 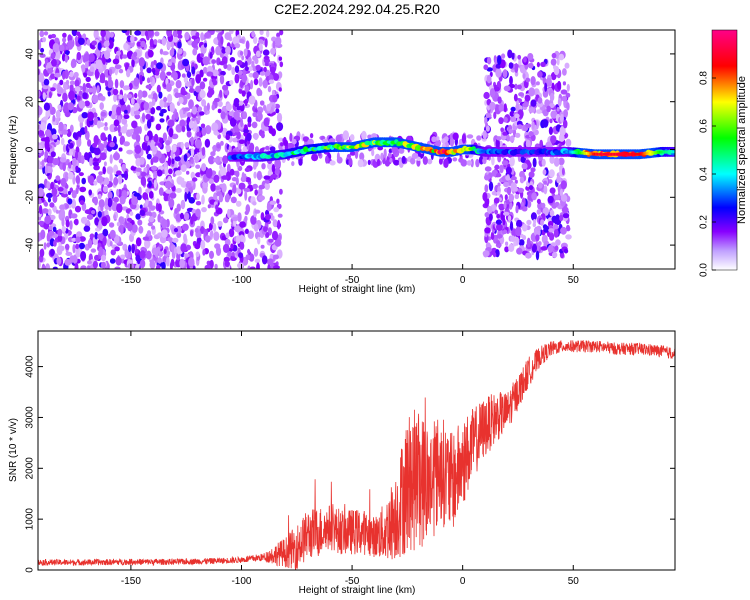 I want to click on spectrogram-x-tick-label: 50, so click(x=574, y=280).